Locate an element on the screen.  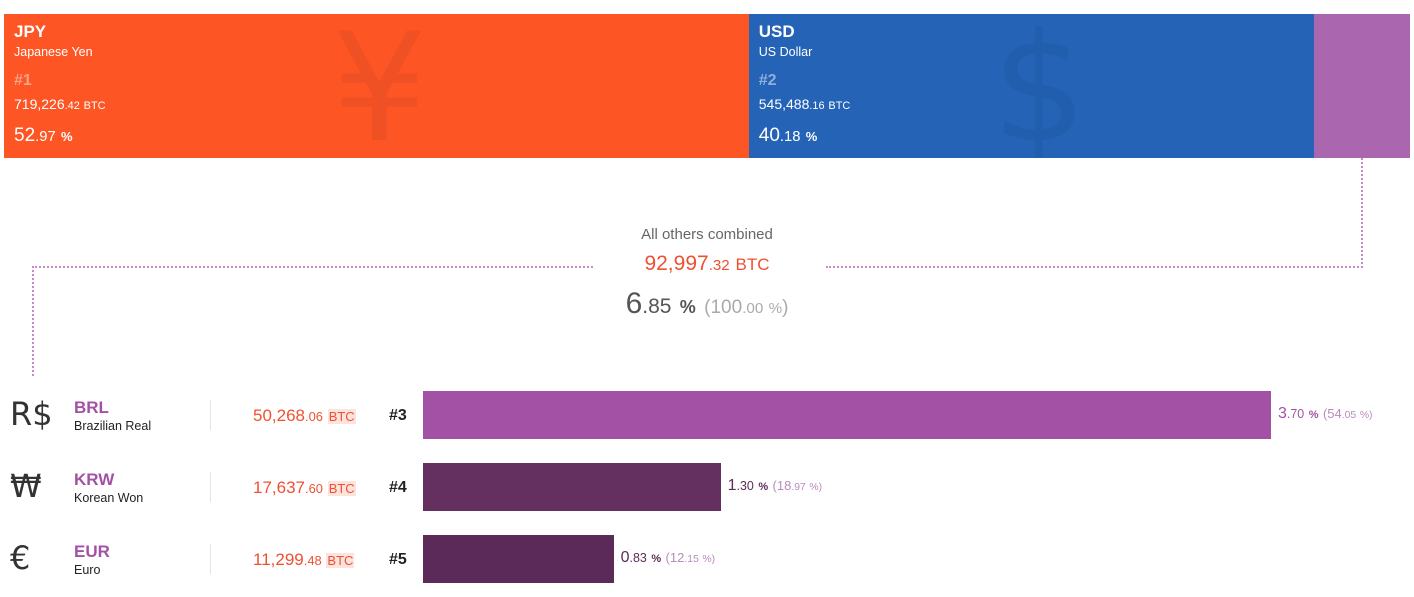
btc-volume: 11,299.48 BTC is located at coordinates (304, 559).